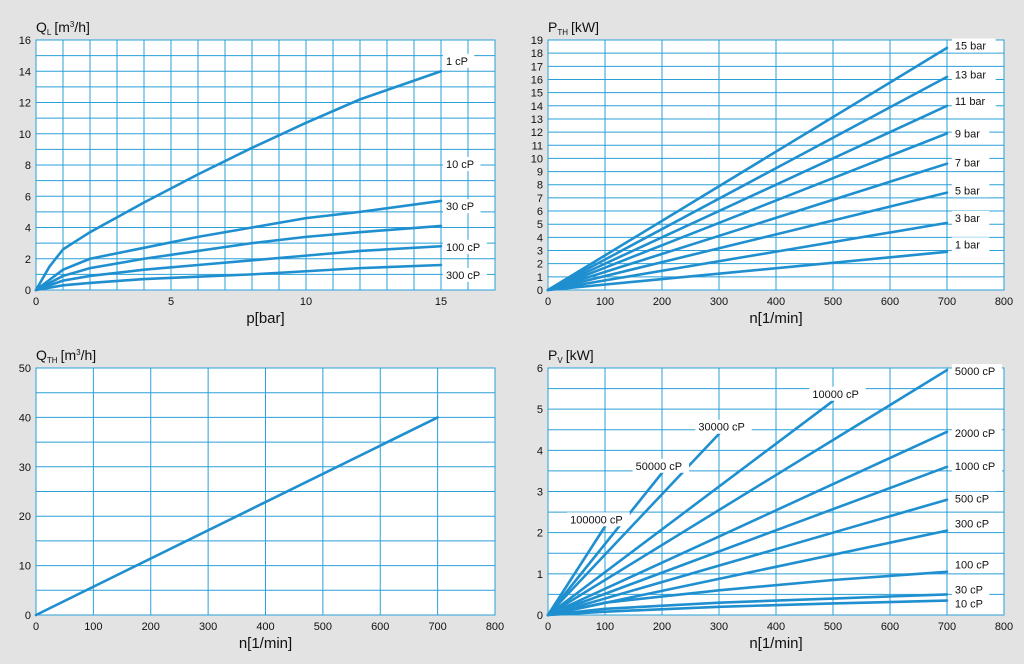 The height and width of the screenshot is (664, 1024). What do you see at coordinates (971, 76) in the screenshot?
I see `series-label: 13 bar` at bounding box center [971, 76].